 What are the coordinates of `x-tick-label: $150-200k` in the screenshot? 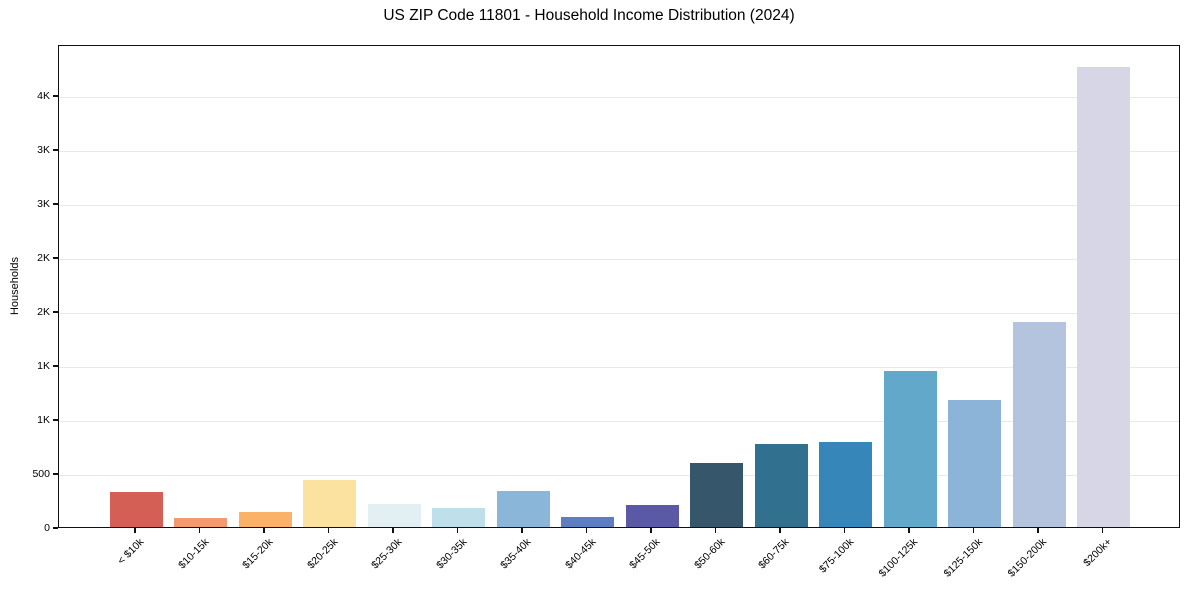 It's located at (1027, 558).